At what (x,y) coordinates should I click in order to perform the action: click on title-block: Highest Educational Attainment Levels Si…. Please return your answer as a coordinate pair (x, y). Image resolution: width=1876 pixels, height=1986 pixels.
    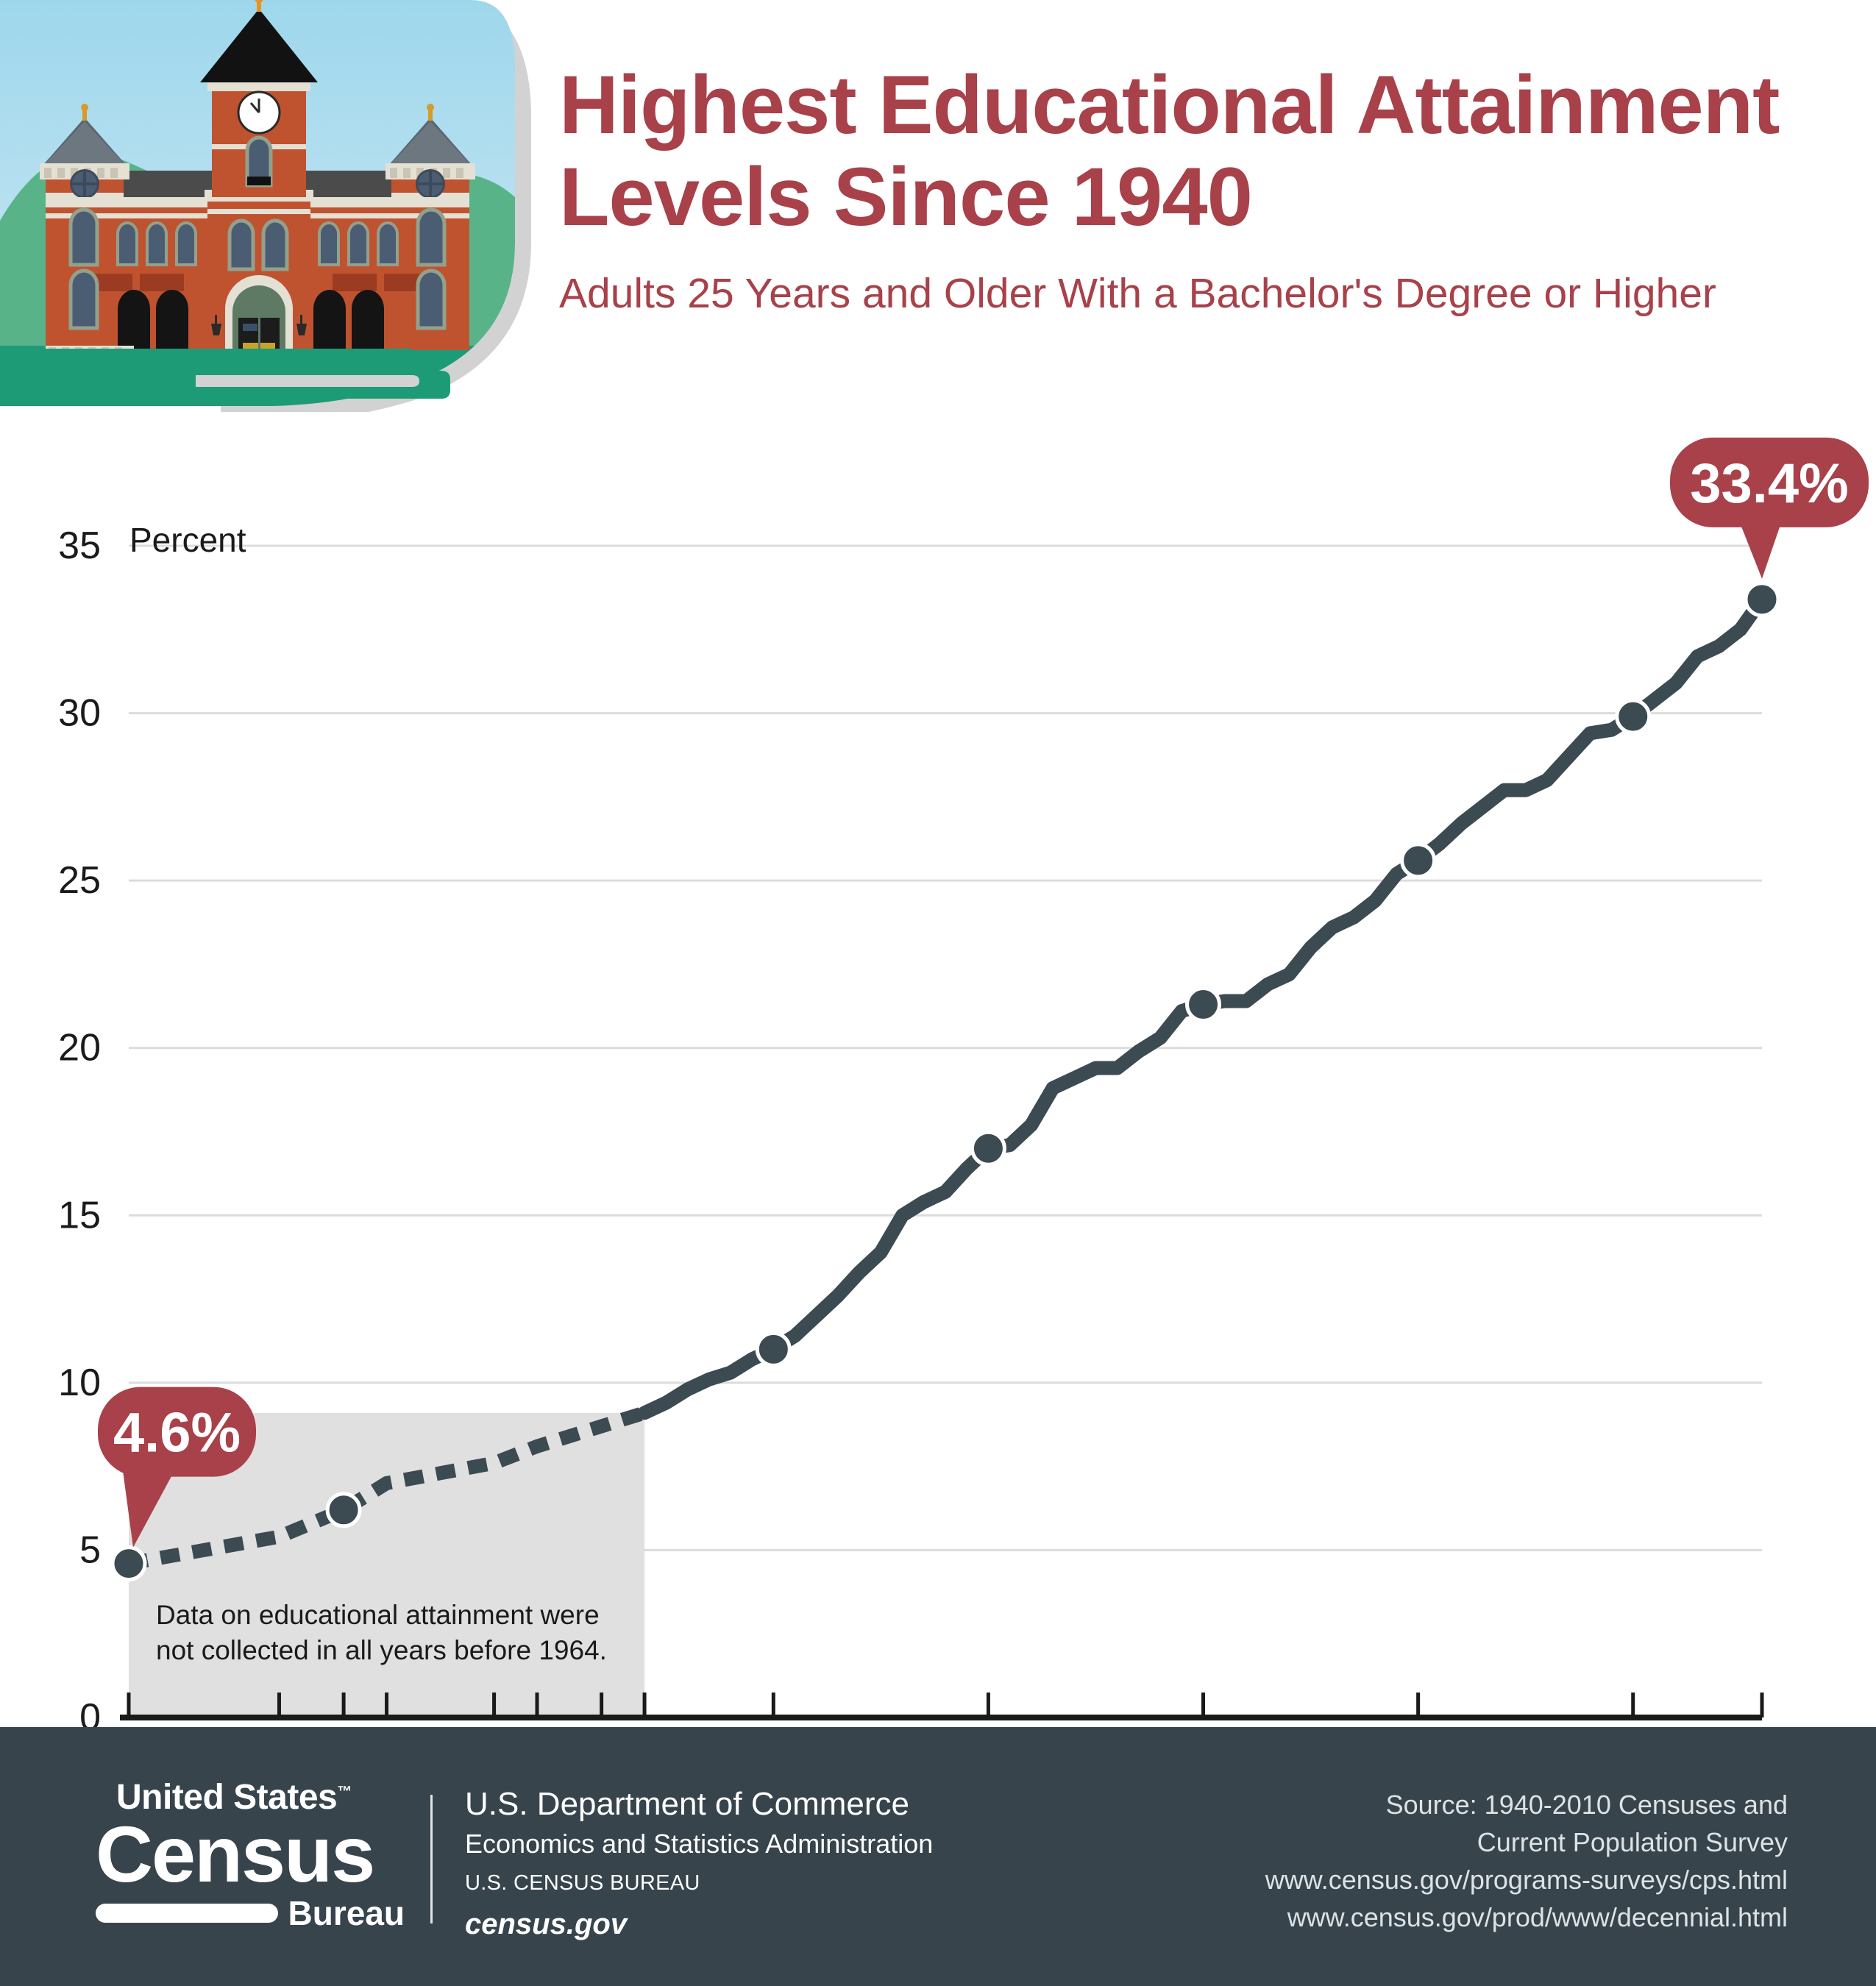
    Looking at the image, I should click on (1195, 188).